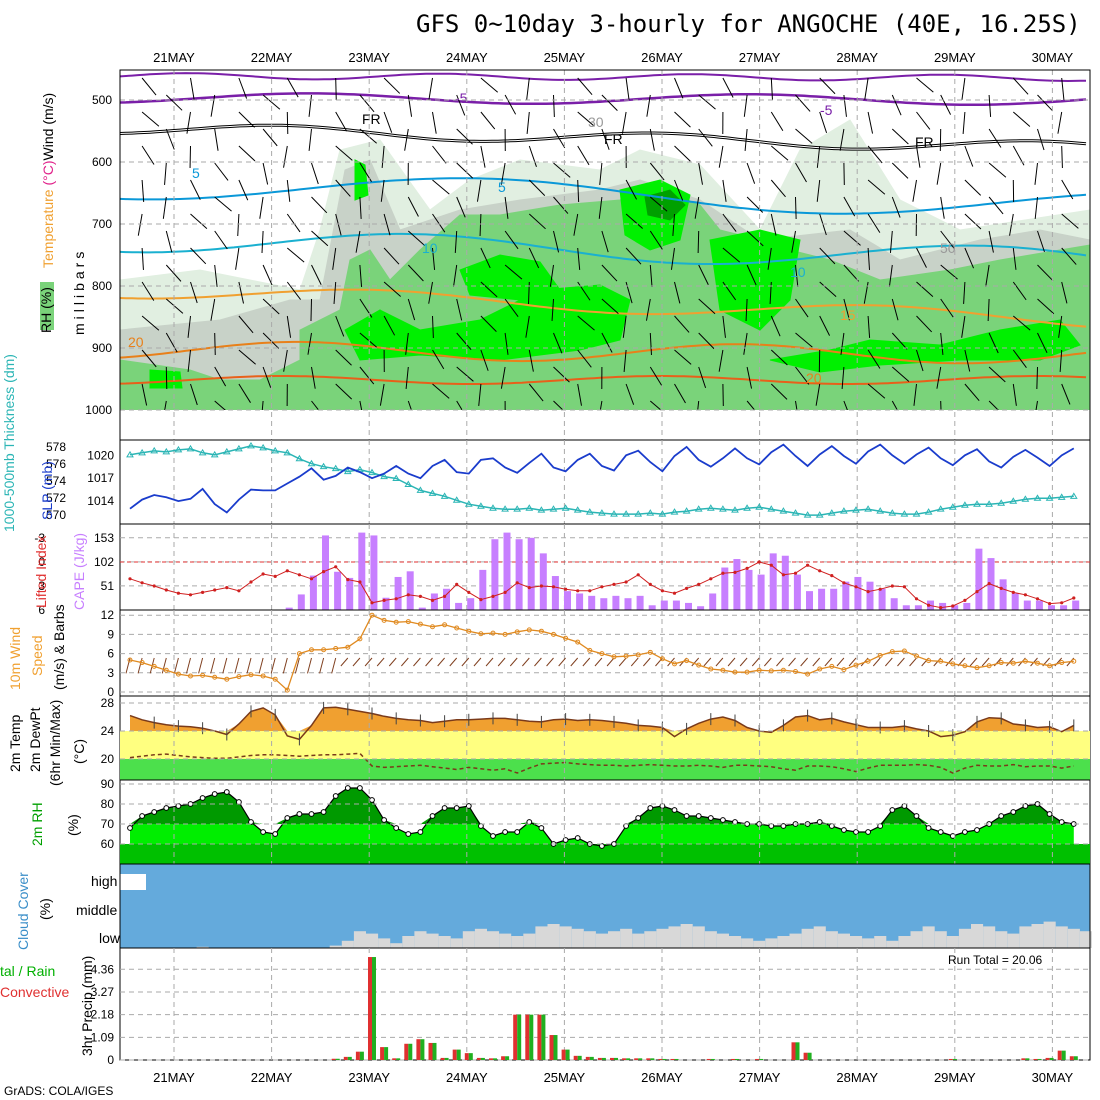  What do you see at coordinates (467, 57) in the screenshot?
I see `date-label-top: 24MAY` at bounding box center [467, 57].